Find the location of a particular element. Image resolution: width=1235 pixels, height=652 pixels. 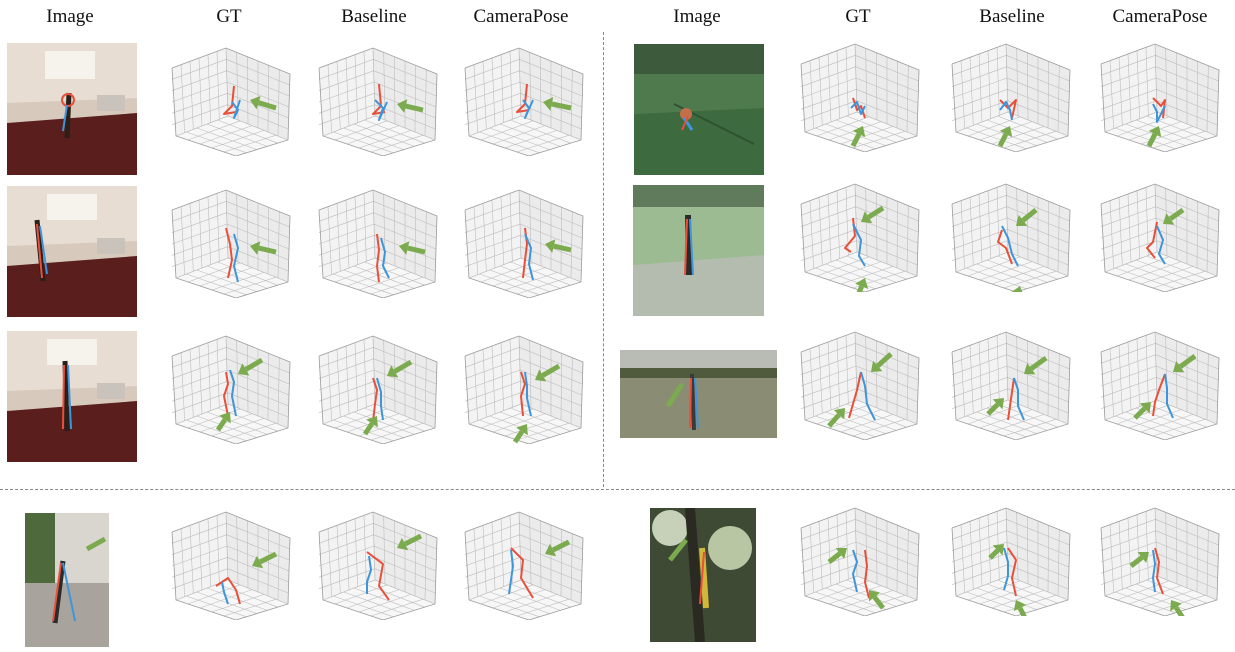

box-edge is located at coordinates (374, 370).